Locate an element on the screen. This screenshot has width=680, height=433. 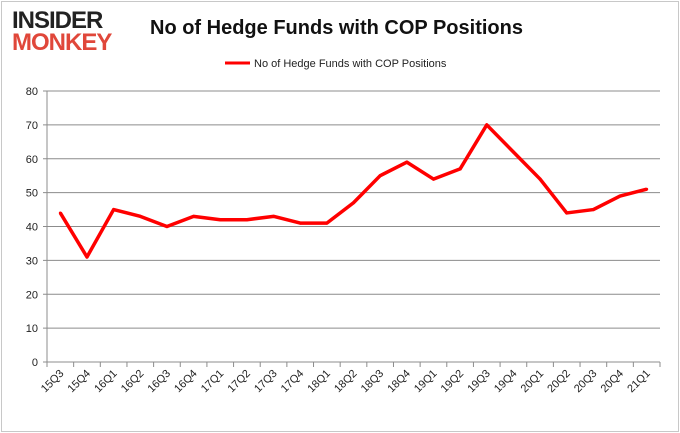
y-tick-label: 30 is located at coordinates (32, 261).